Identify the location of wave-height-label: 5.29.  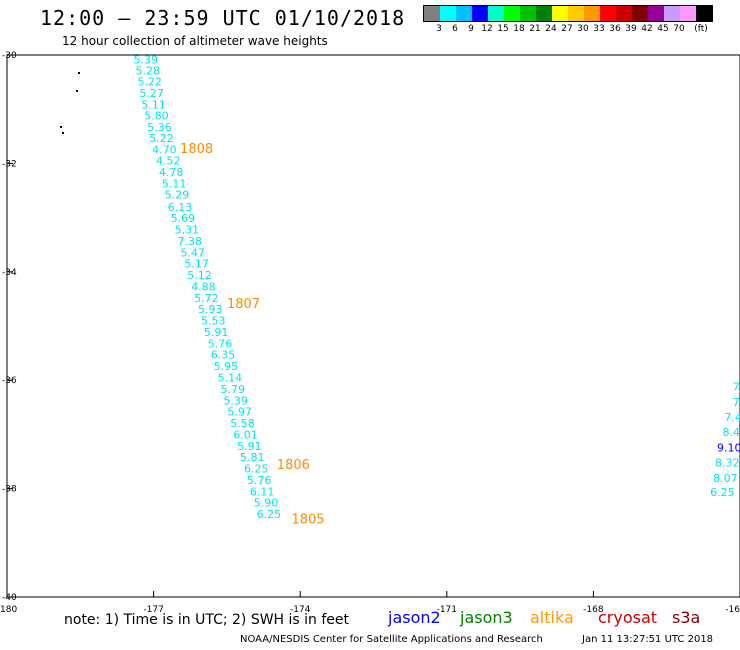
(177, 194).